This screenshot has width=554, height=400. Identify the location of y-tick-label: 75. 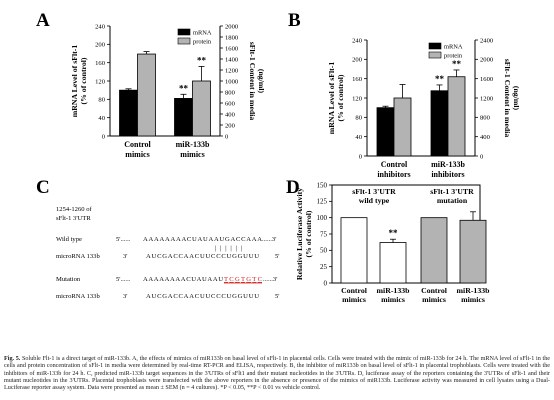
(324, 234).